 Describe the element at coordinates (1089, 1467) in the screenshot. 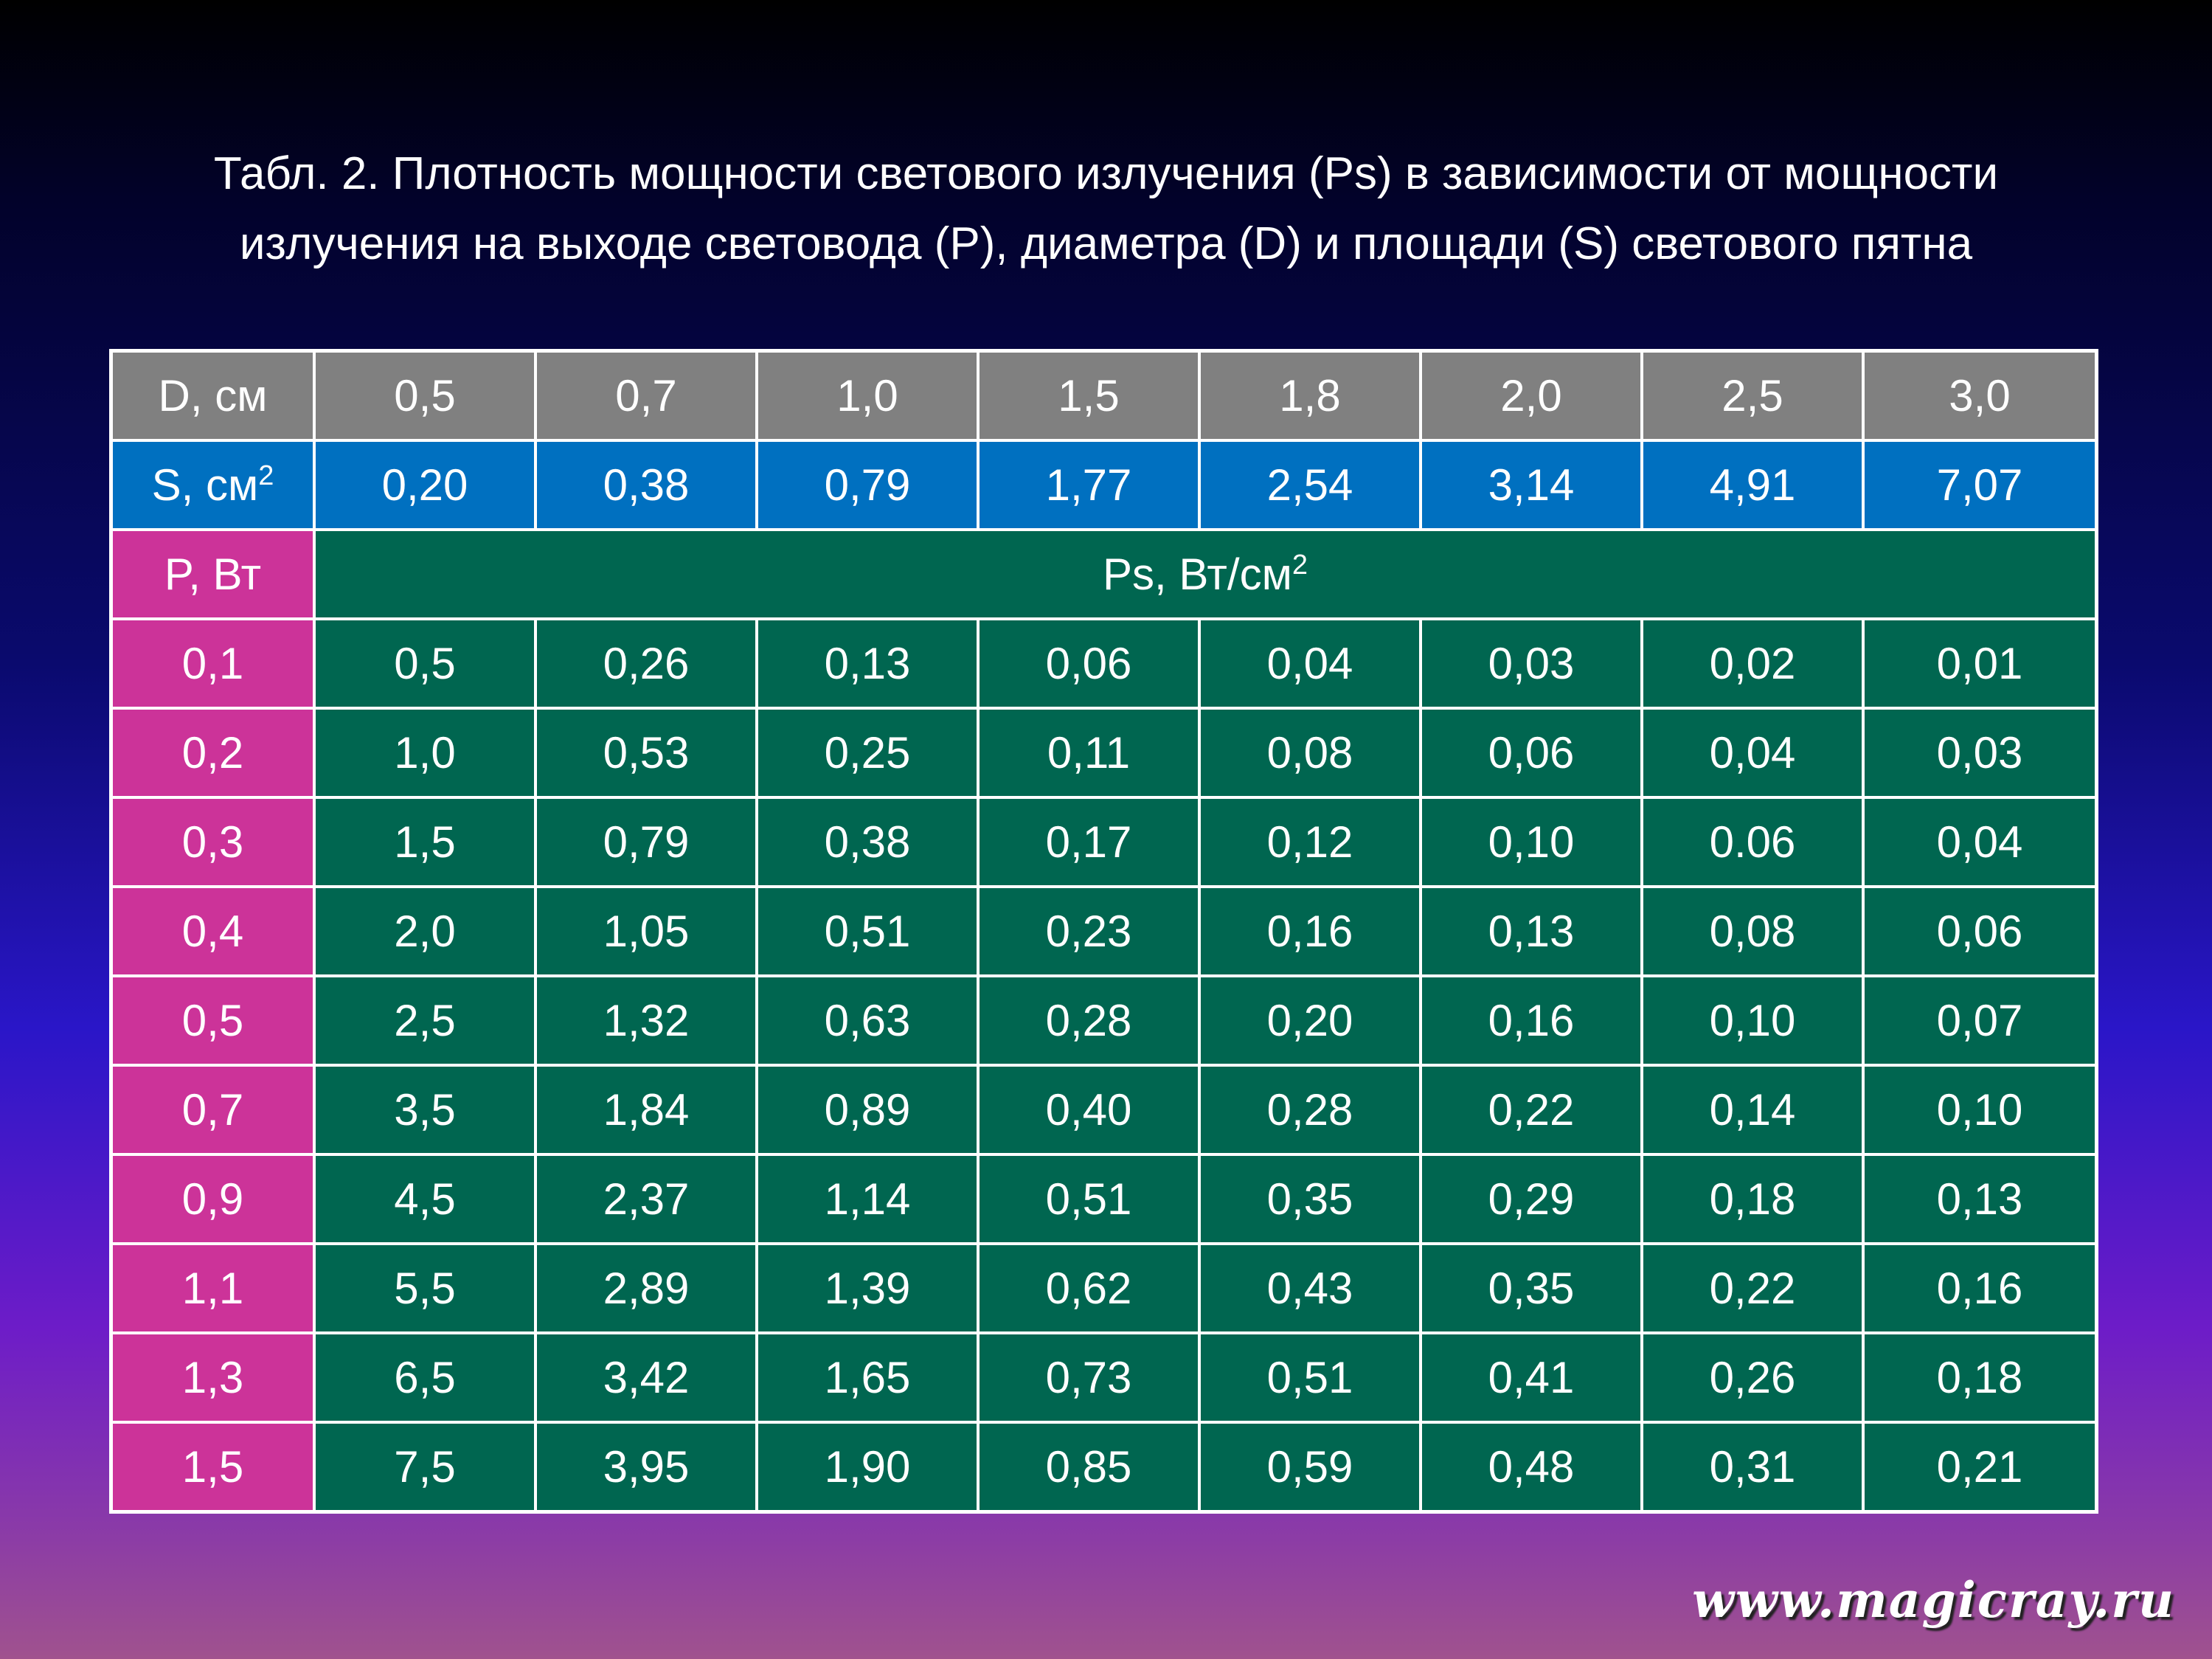

I see `power-density-cell: 0,85` at that location.